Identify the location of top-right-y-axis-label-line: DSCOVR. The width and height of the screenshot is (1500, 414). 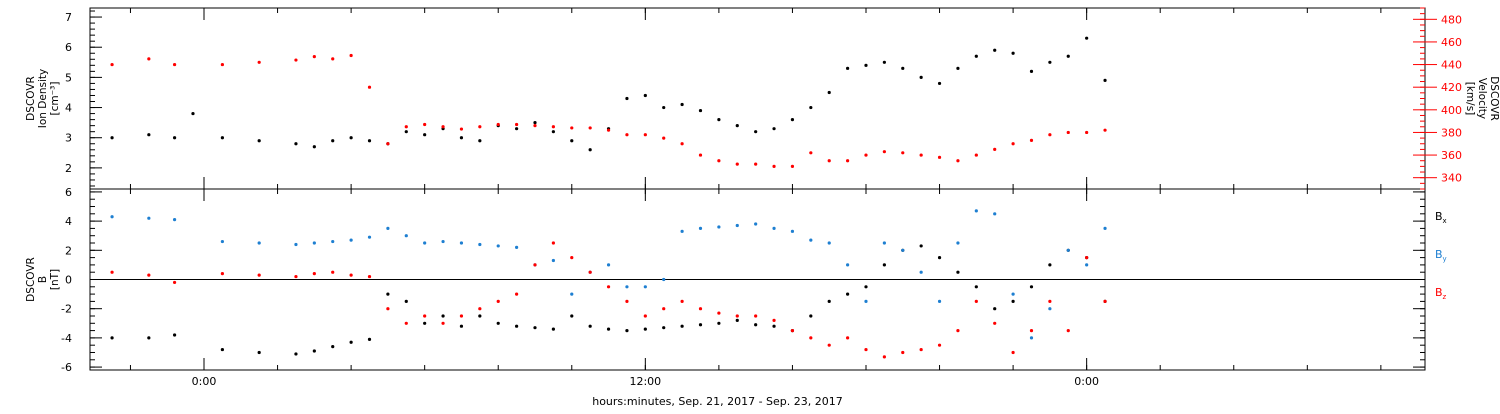
(1494, 98).